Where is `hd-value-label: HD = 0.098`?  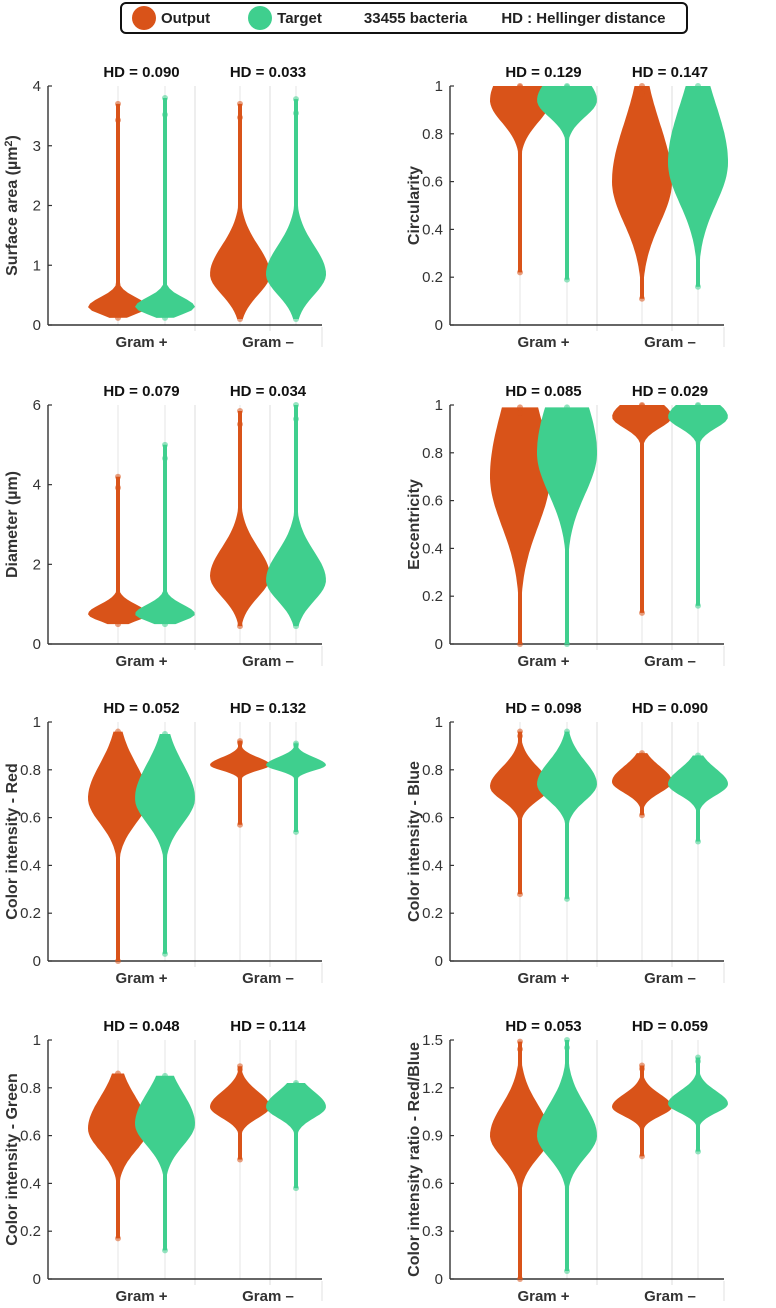 hd-value-label: HD = 0.098 is located at coordinates (543, 708).